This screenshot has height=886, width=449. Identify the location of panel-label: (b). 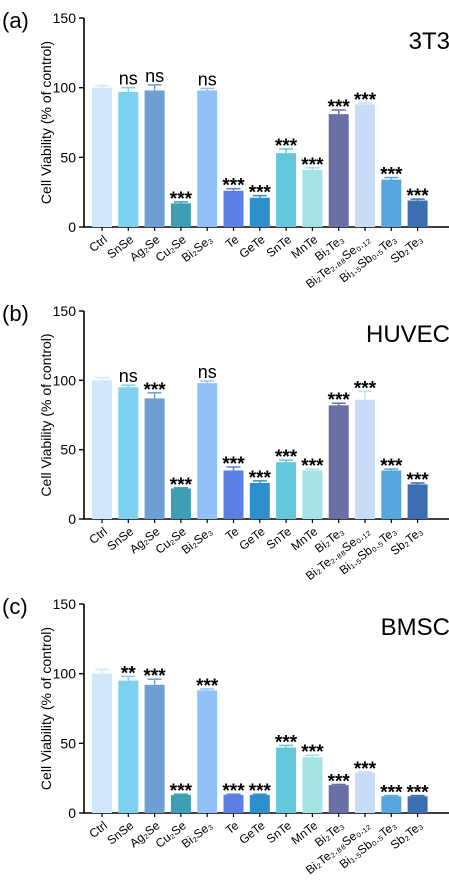
(15, 313).